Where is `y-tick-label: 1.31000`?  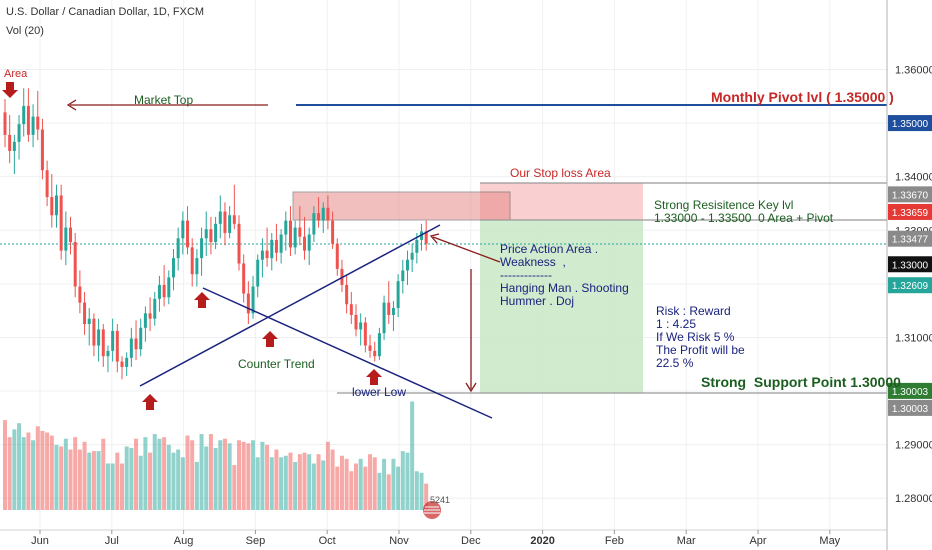 y-tick-label: 1.31000 is located at coordinates (913, 338).